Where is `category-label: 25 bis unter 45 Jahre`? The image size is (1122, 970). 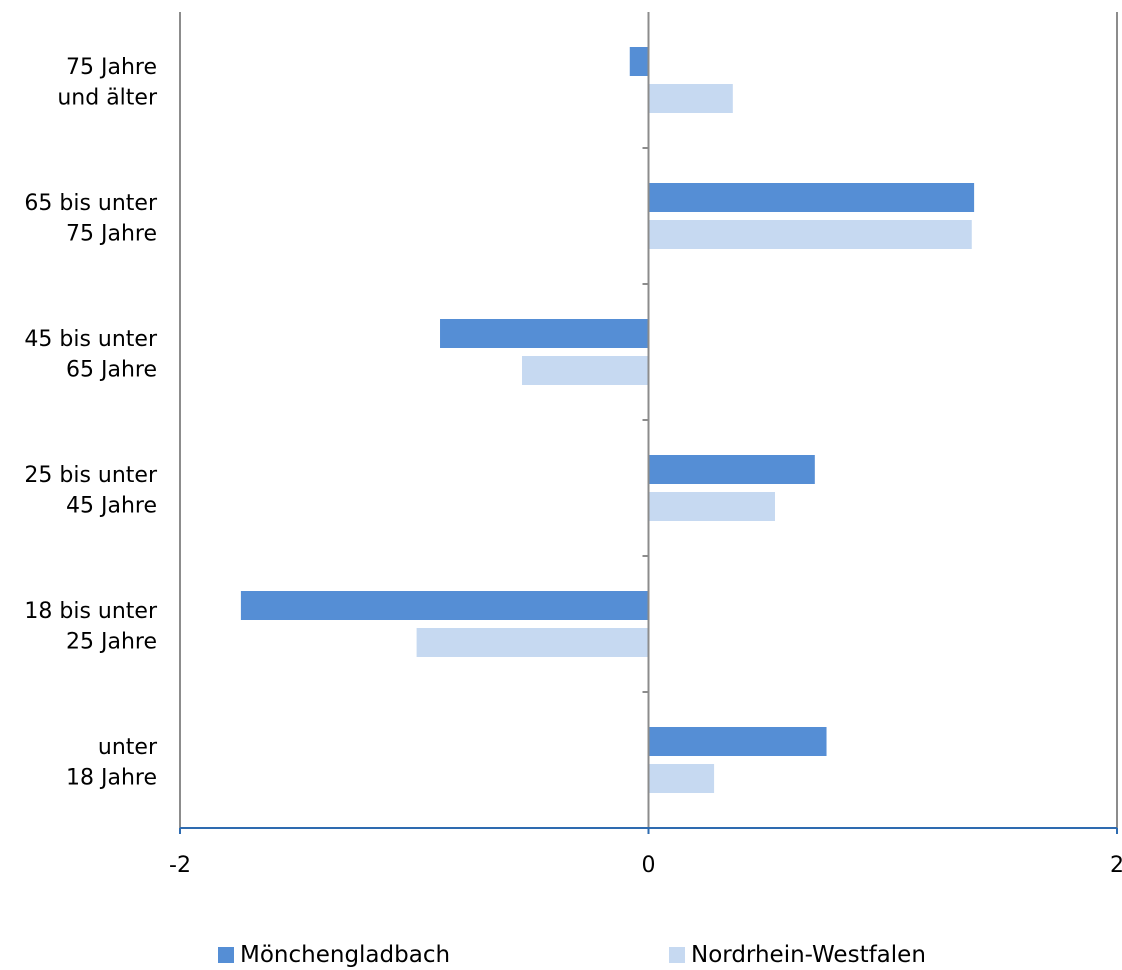
category-label: 25 bis unter 45 Jahre is located at coordinates (91, 491).